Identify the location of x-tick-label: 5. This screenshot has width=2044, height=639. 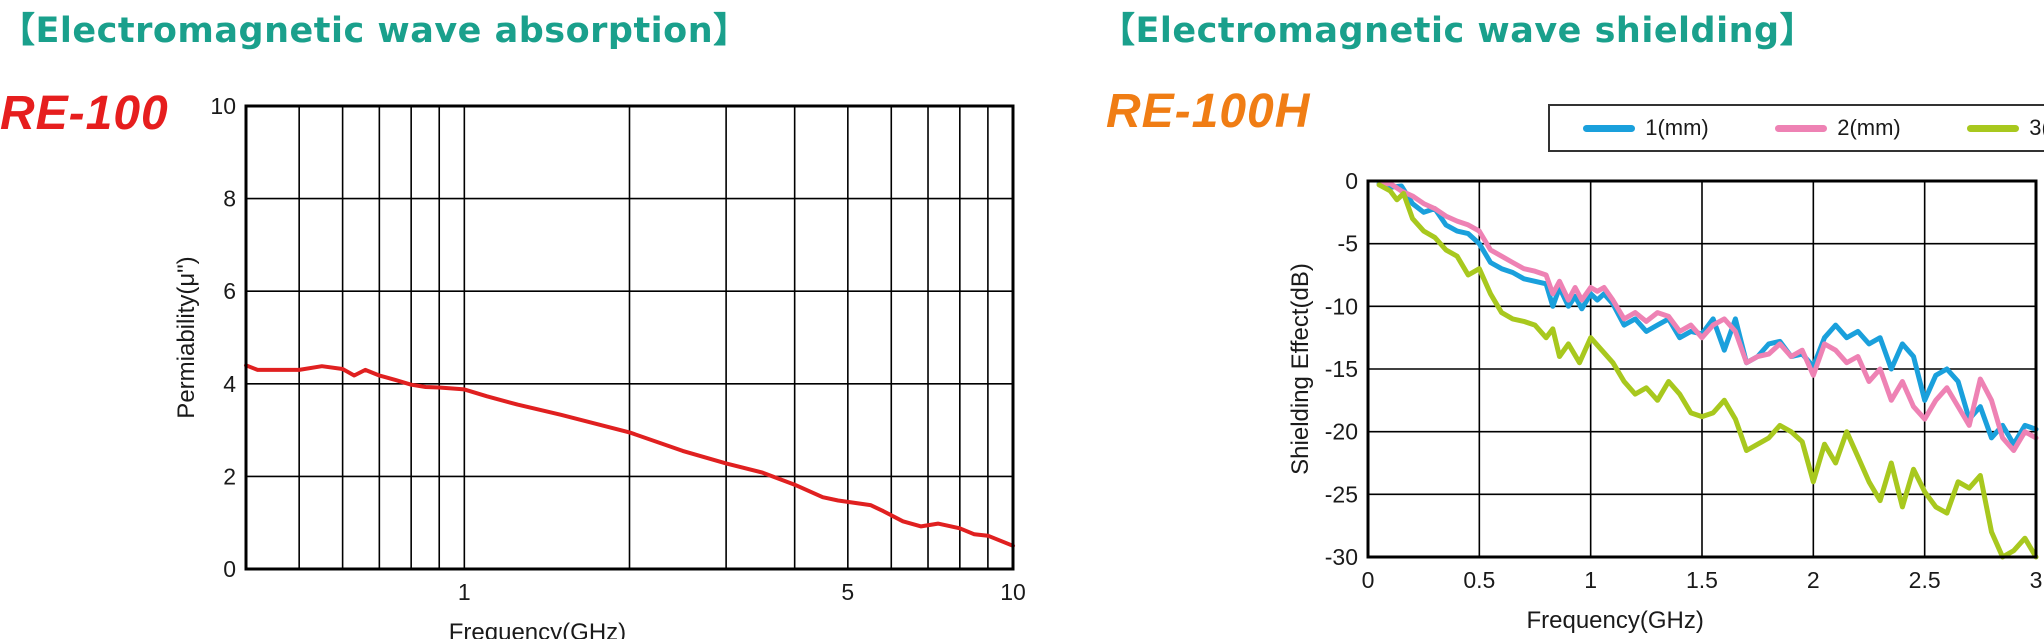
(847, 592).